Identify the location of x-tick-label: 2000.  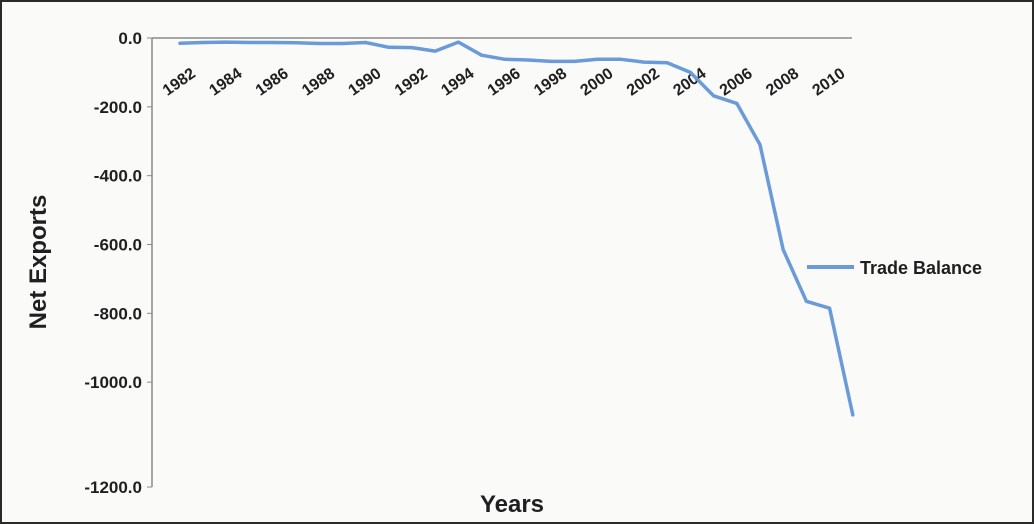
(597, 82).